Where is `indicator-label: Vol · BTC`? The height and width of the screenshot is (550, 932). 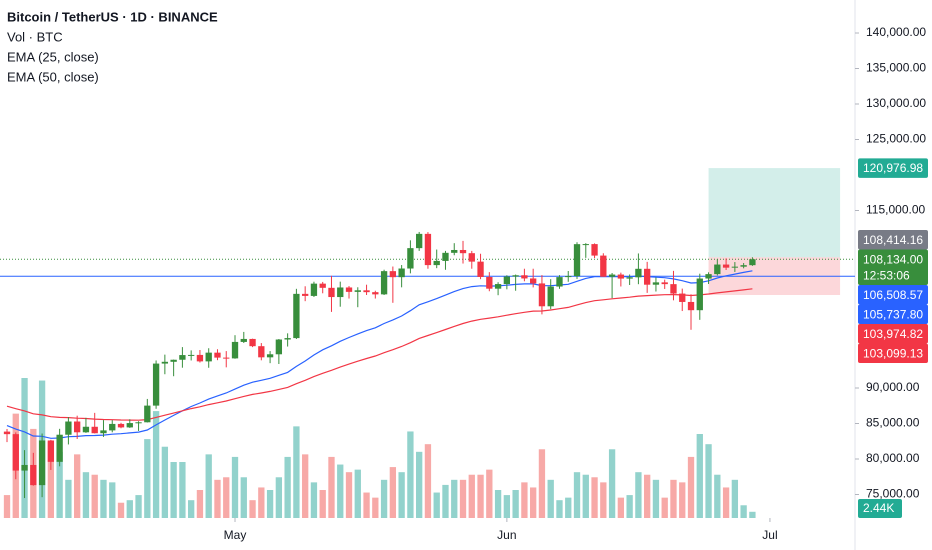 indicator-label: Vol · BTC is located at coordinates (35, 36).